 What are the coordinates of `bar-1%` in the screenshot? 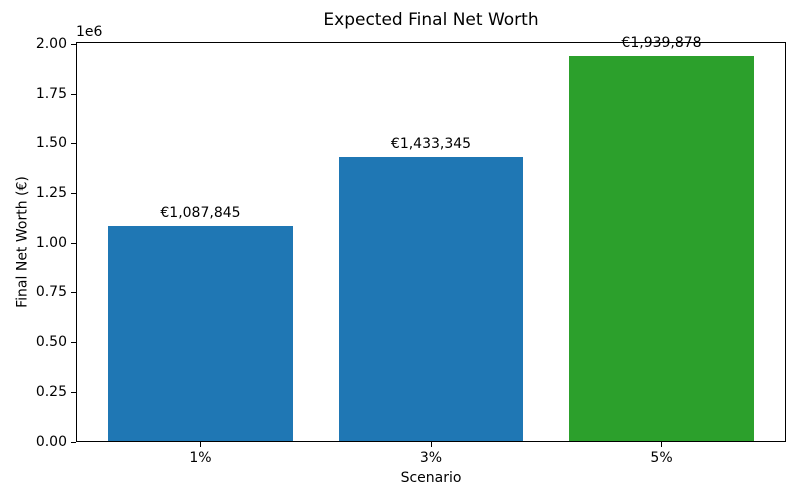 It's located at (200, 333).